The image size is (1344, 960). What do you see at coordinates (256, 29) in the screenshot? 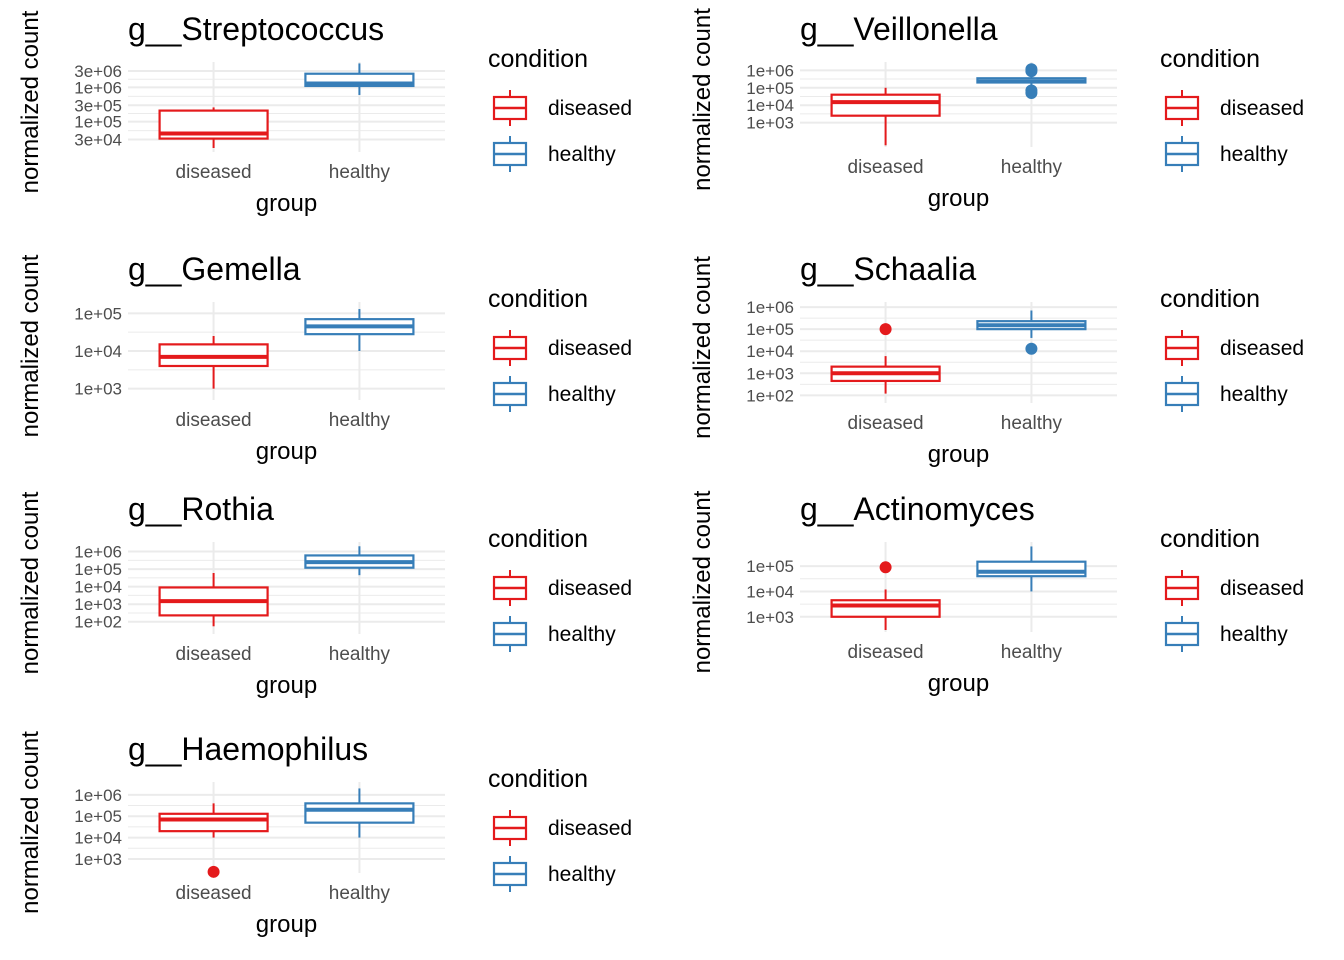
I see `panel-title: g__Streptococcus` at bounding box center [256, 29].